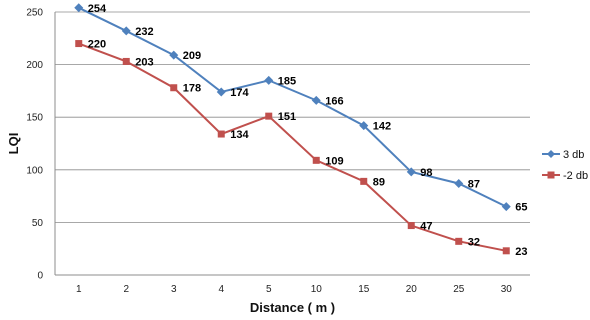 The height and width of the screenshot is (320, 590). I want to click on data-label: 109, so click(334, 161).